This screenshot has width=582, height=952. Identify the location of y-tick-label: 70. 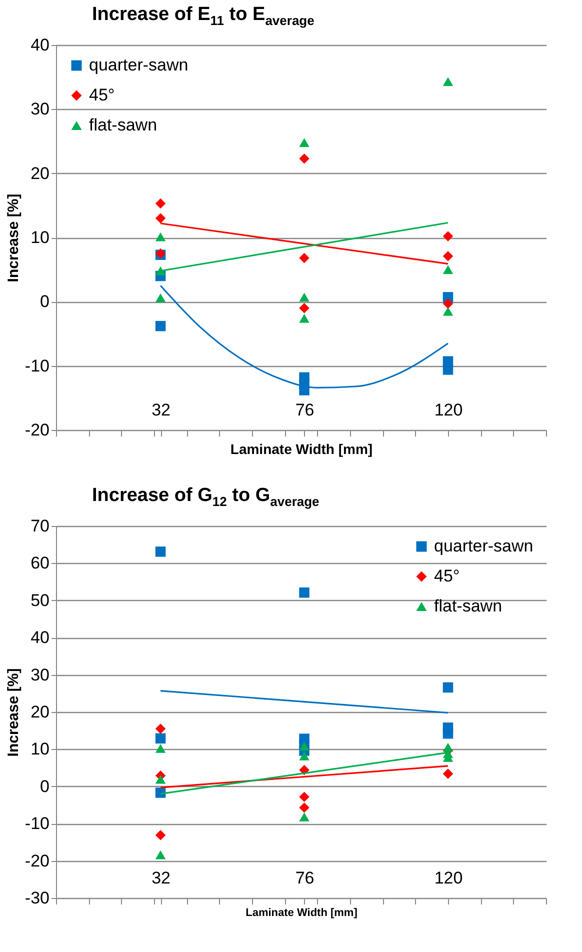
(40, 526).